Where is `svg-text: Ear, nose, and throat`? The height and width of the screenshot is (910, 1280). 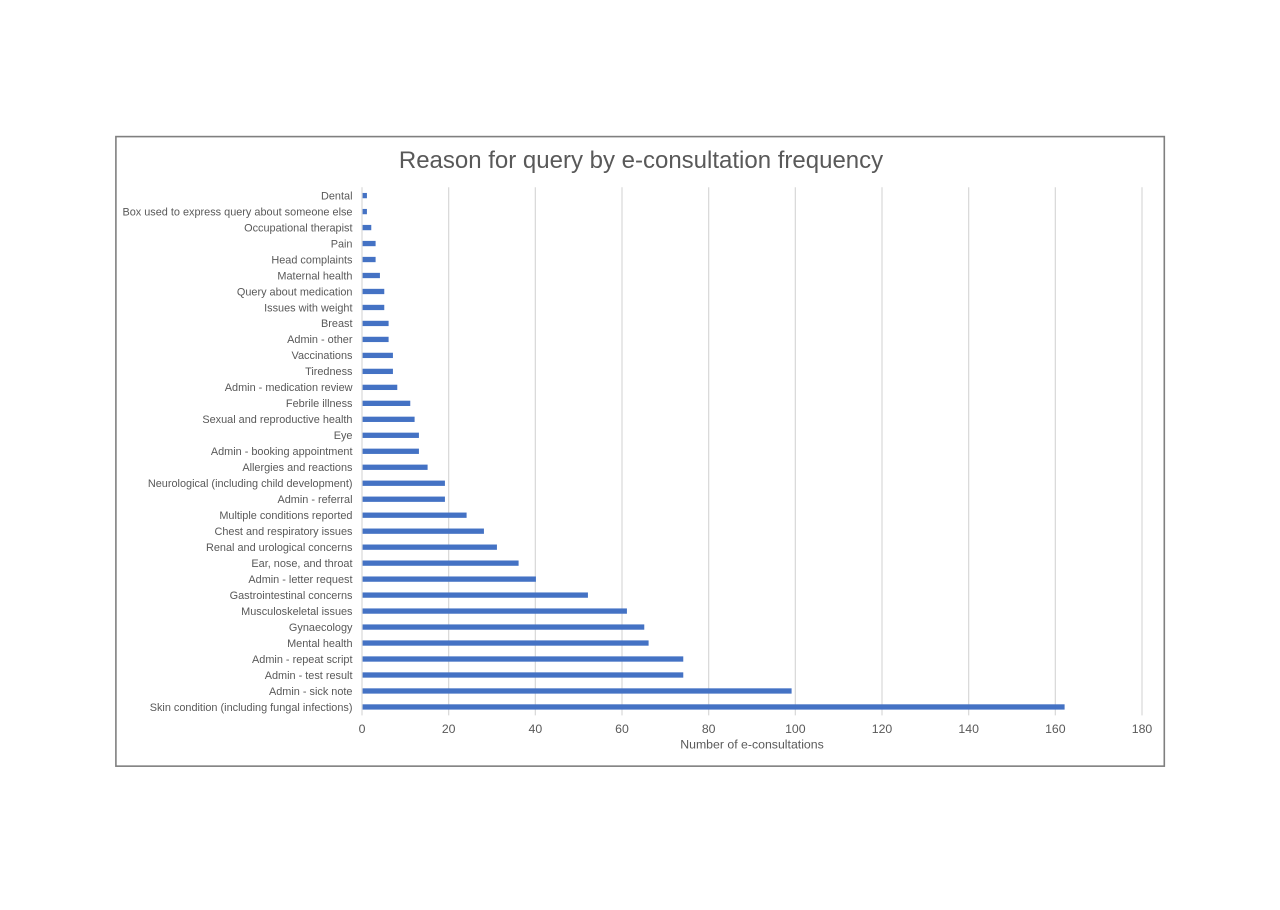
svg-text: Ear, nose, and throat is located at coordinates (301, 564).